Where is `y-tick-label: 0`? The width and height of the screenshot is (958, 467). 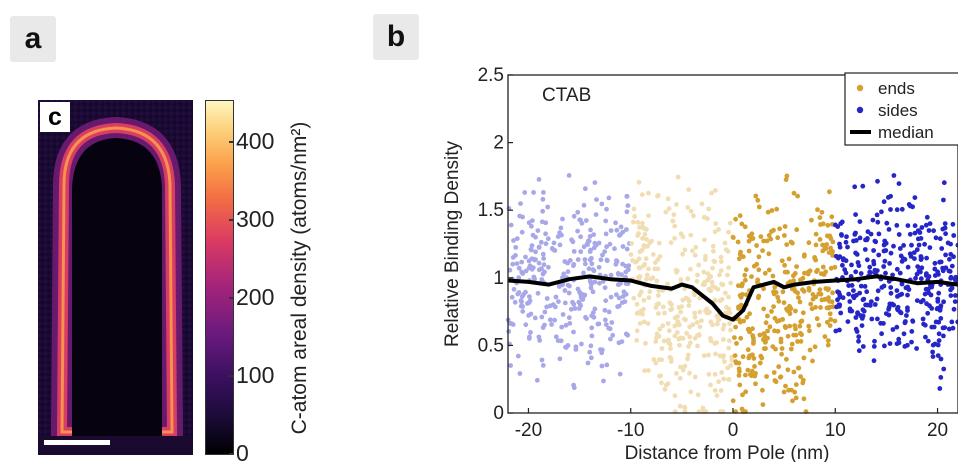
y-tick-label: 0 is located at coordinates (498, 413).